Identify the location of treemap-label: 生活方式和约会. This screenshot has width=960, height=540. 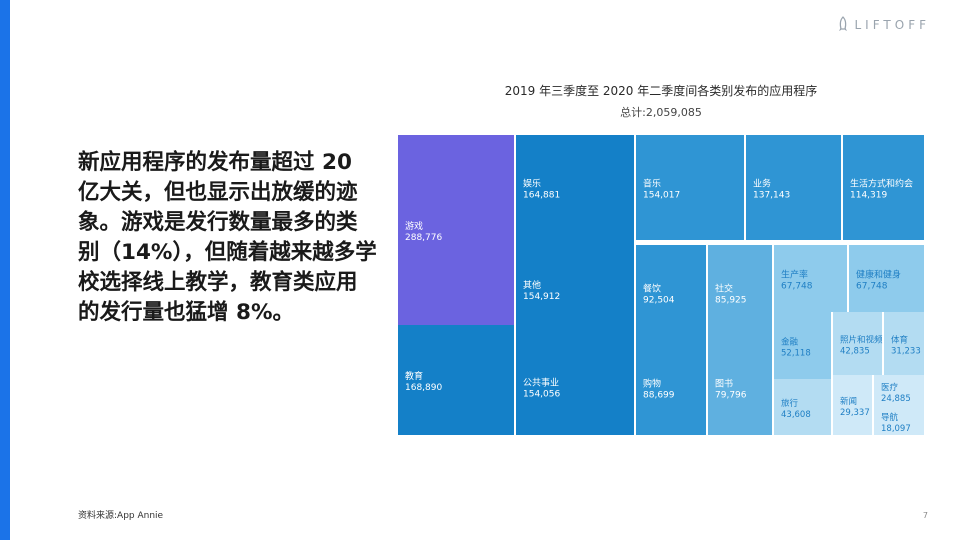
(881, 184).